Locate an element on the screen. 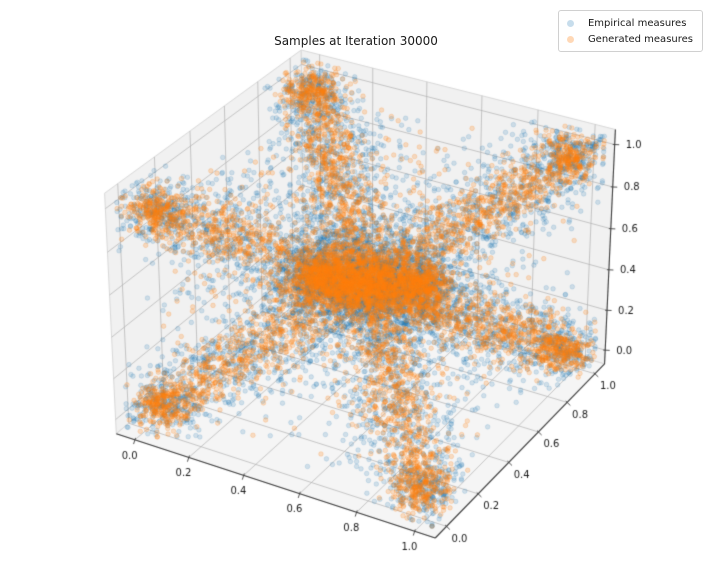  legend: Empirical measures Generated measures is located at coordinates (630, 31).